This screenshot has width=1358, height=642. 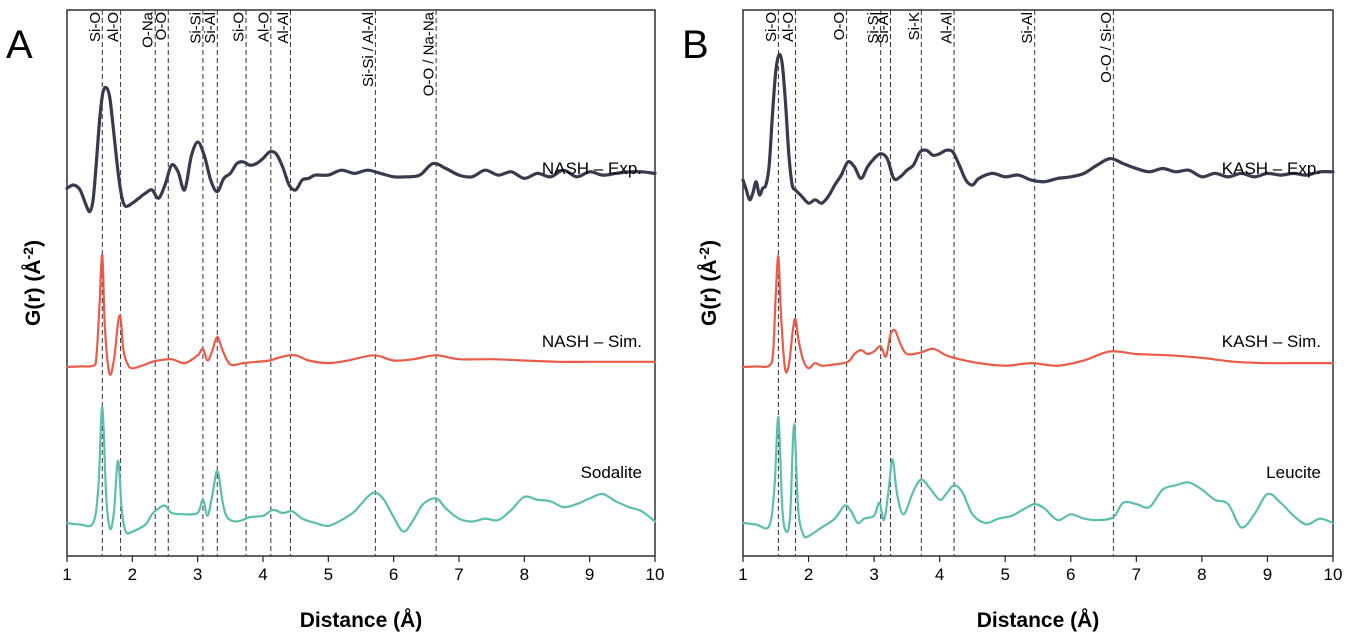 I want to click on peak-label: Si-Si / Al-Al, so click(x=368, y=49).